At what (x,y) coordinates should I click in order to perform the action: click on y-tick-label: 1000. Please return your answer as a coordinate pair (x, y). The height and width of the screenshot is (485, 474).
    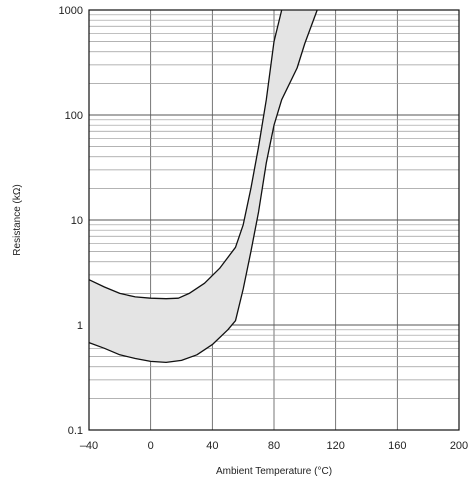
    Looking at the image, I should click on (71, 11).